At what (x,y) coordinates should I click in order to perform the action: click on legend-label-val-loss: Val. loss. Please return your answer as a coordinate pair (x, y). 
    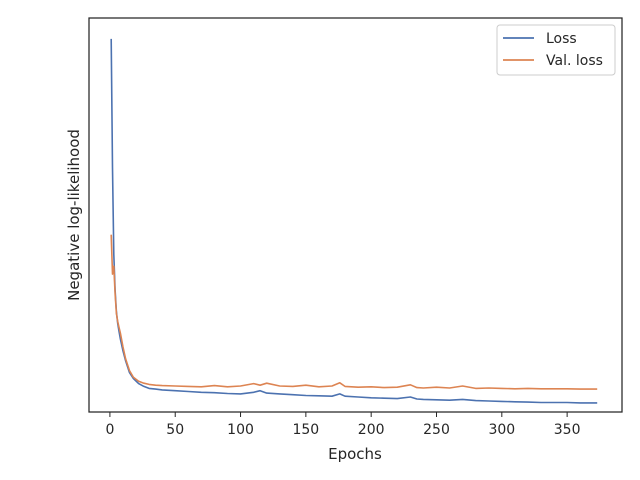
    Looking at the image, I should click on (574, 61).